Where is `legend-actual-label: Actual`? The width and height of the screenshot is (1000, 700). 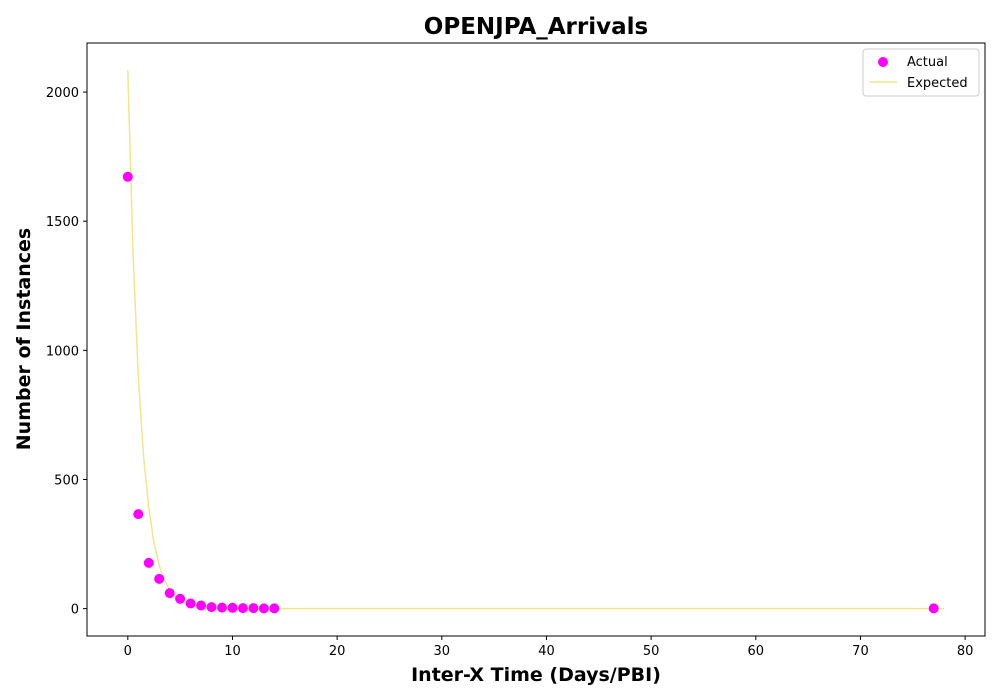 legend-actual-label: Actual is located at coordinates (927, 62).